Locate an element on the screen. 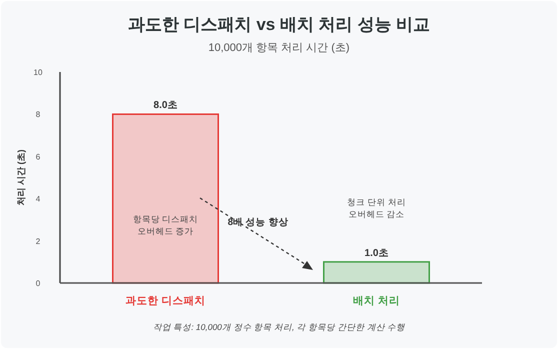 This screenshot has height=349, width=558. chart-subtitle: 10,000개 항목 처리 시간 (초) is located at coordinates (279, 48).